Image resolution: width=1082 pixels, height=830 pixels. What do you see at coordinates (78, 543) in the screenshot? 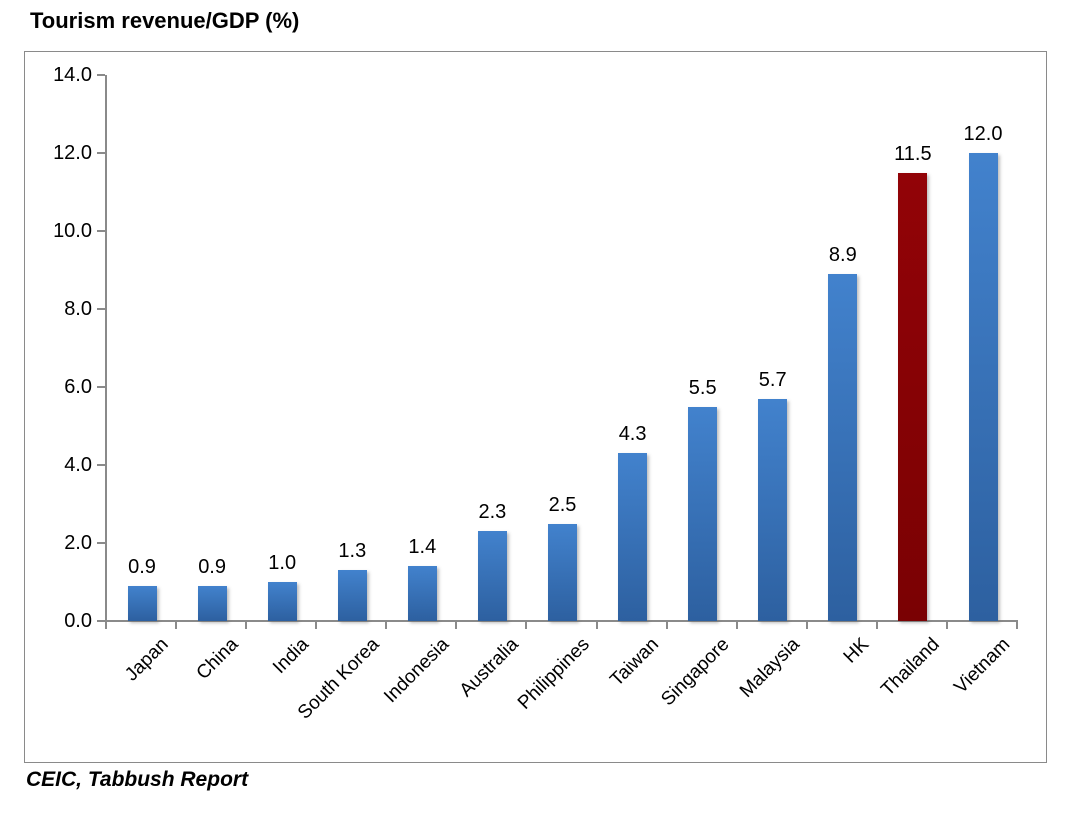
I see `y-tick-label: 2.0` at bounding box center [78, 543].